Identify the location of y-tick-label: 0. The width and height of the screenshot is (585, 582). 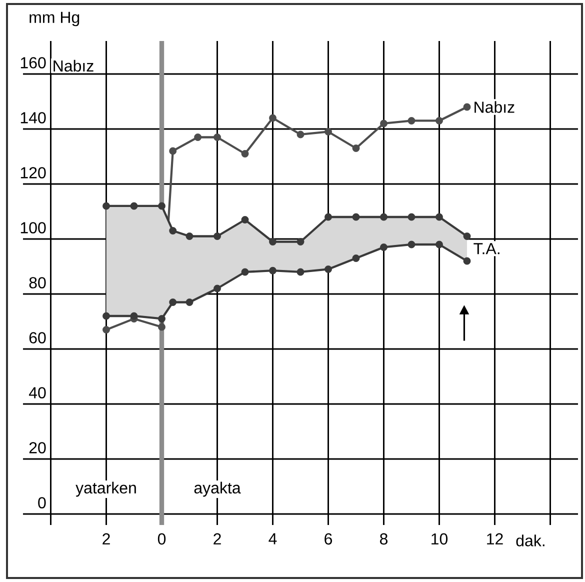
(42, 502).